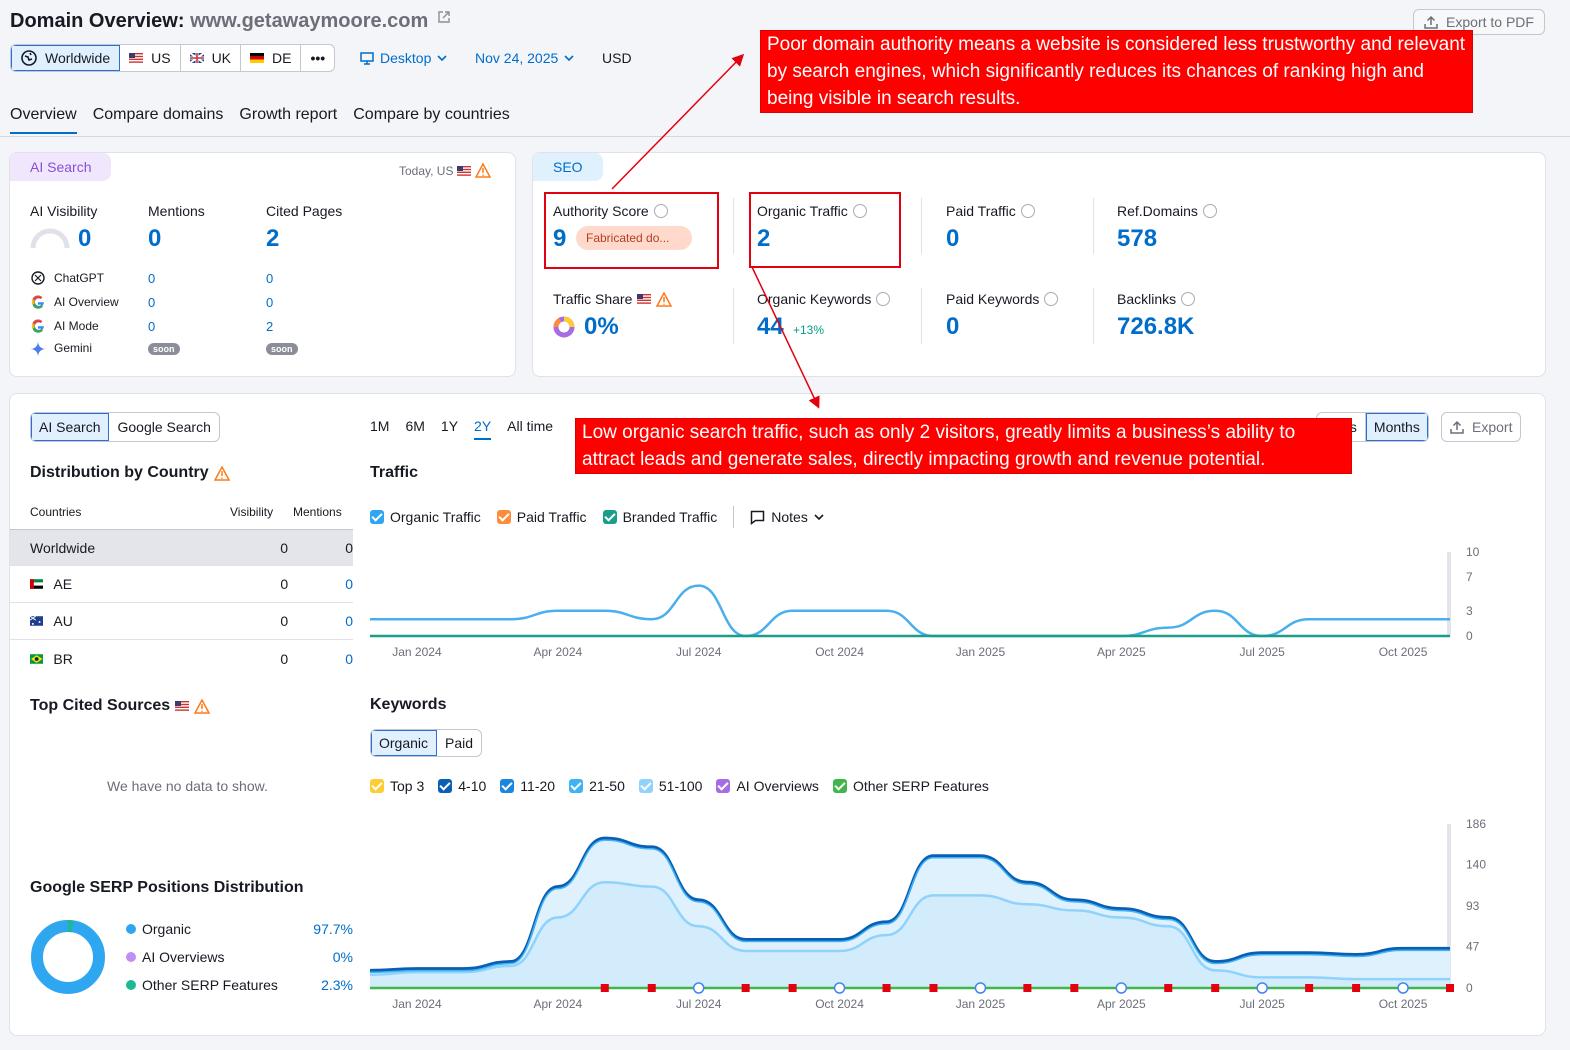 The height and width of the screenshot is (1050, 1570). Describe the element at coordinates (164, 427) in the screenshot. I see `toggle-google-search: Google Search` at that location.